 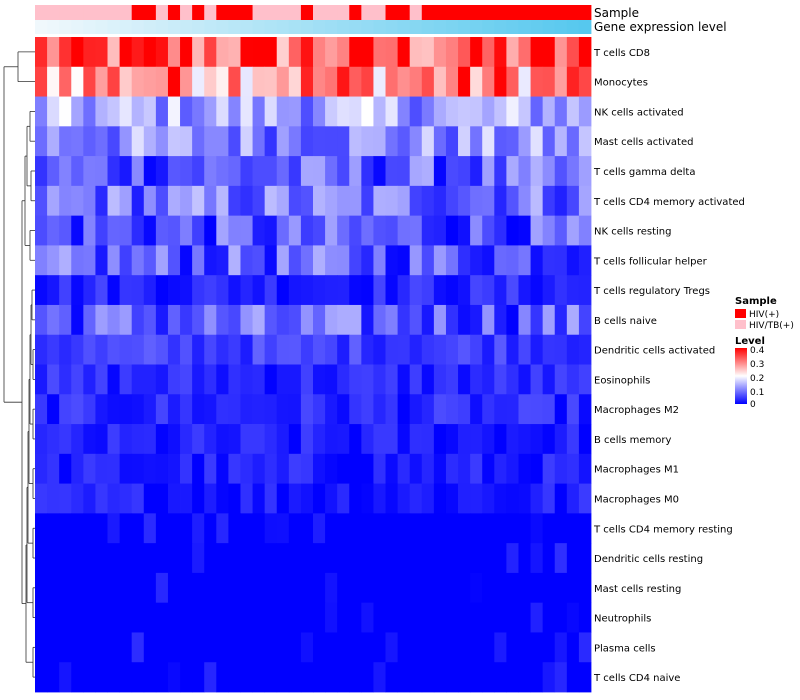 I want to click on row-dendrogram, so click(x=19, y=364).